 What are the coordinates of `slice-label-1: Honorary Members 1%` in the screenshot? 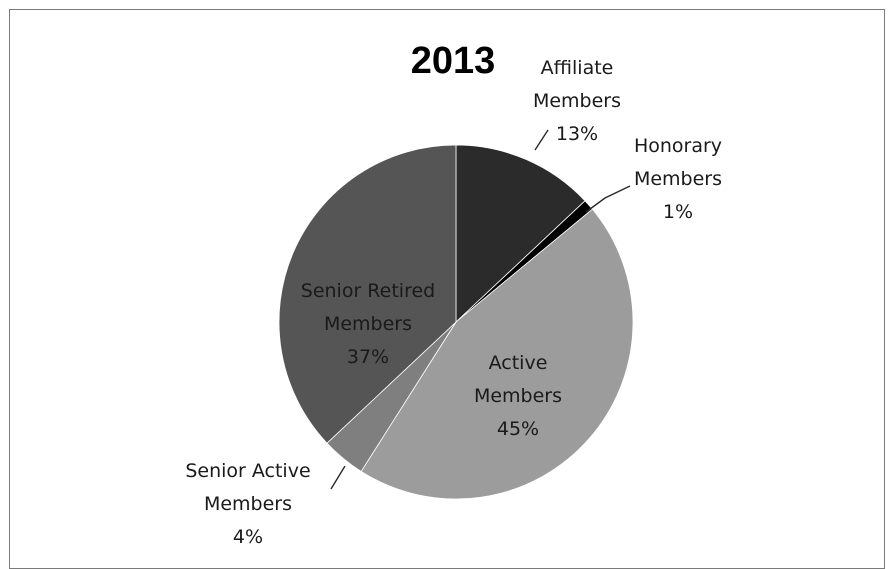 It's located at (678, 179).